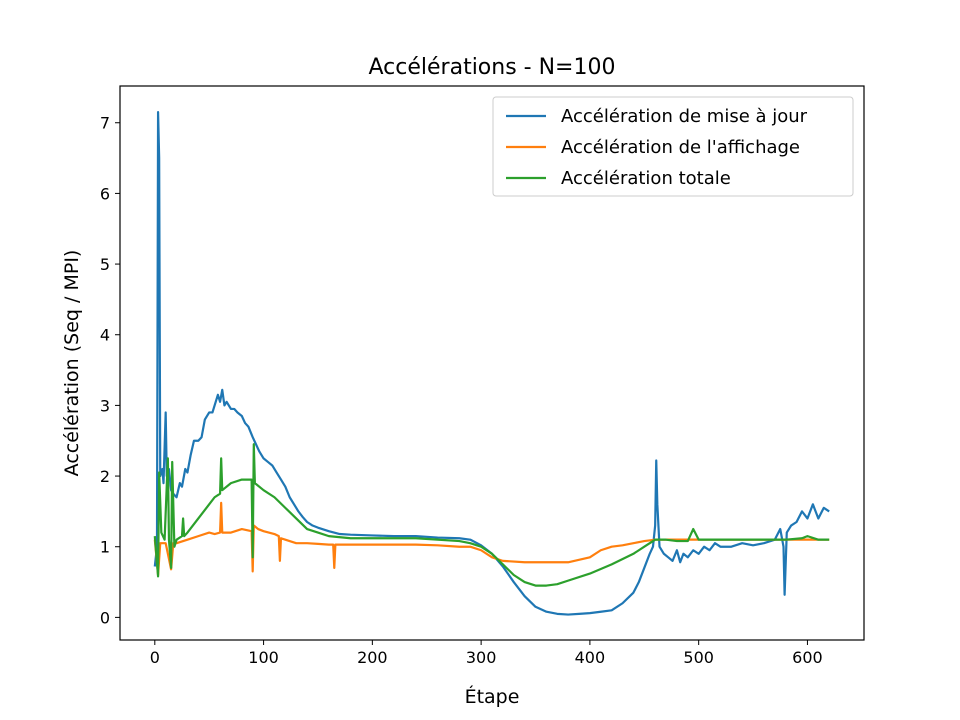  I want to click on y-tick-label: 4, so click(105, 335).